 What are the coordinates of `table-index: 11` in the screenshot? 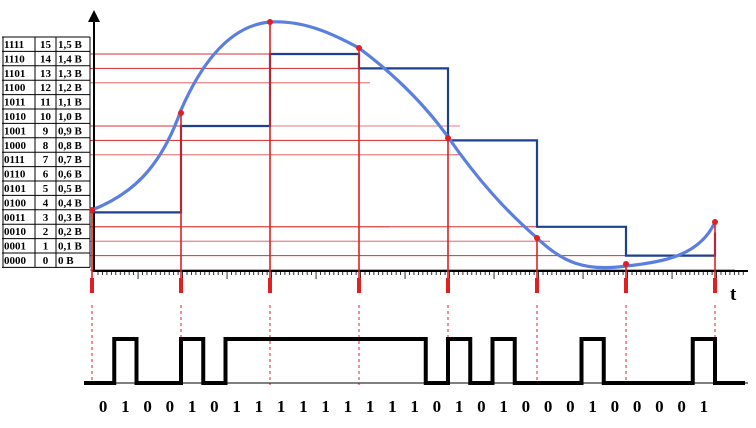 It's located at (45, 103).